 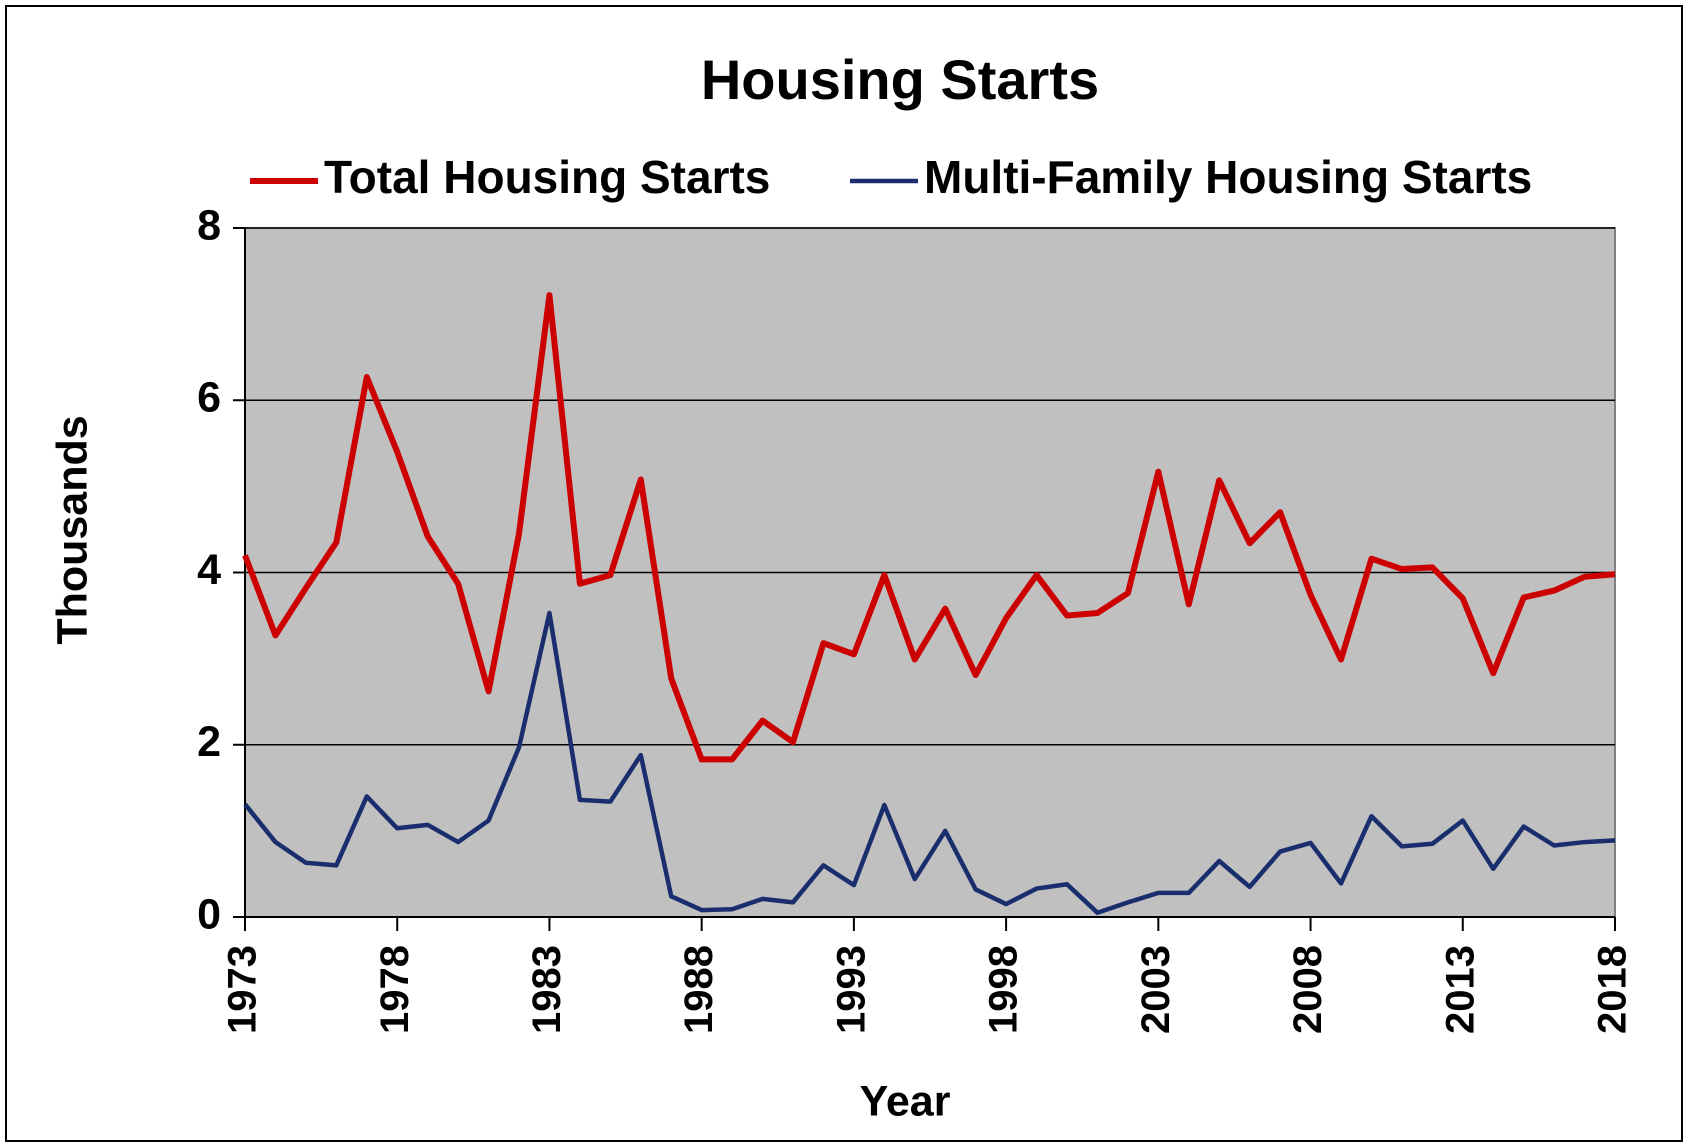 What do you see at coordinates (699, 989) in the screenshot?
I see `x-tick-label: 1988` at bounding box center [699, 989].